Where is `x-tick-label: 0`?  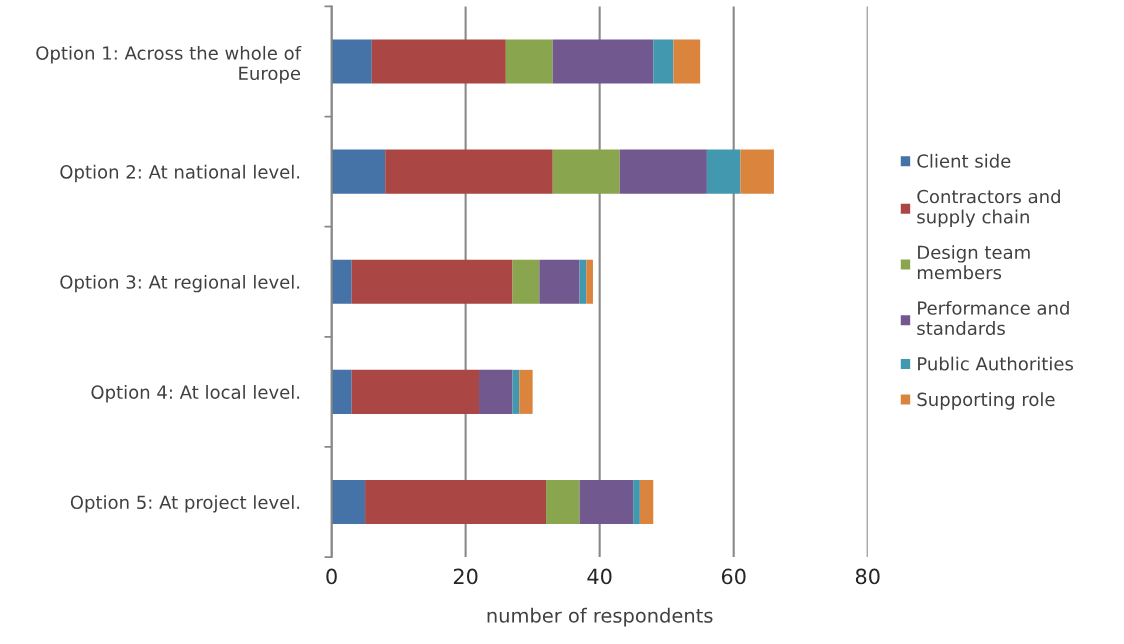 x-tick-label: 0 is located at coordinates (331, 576).